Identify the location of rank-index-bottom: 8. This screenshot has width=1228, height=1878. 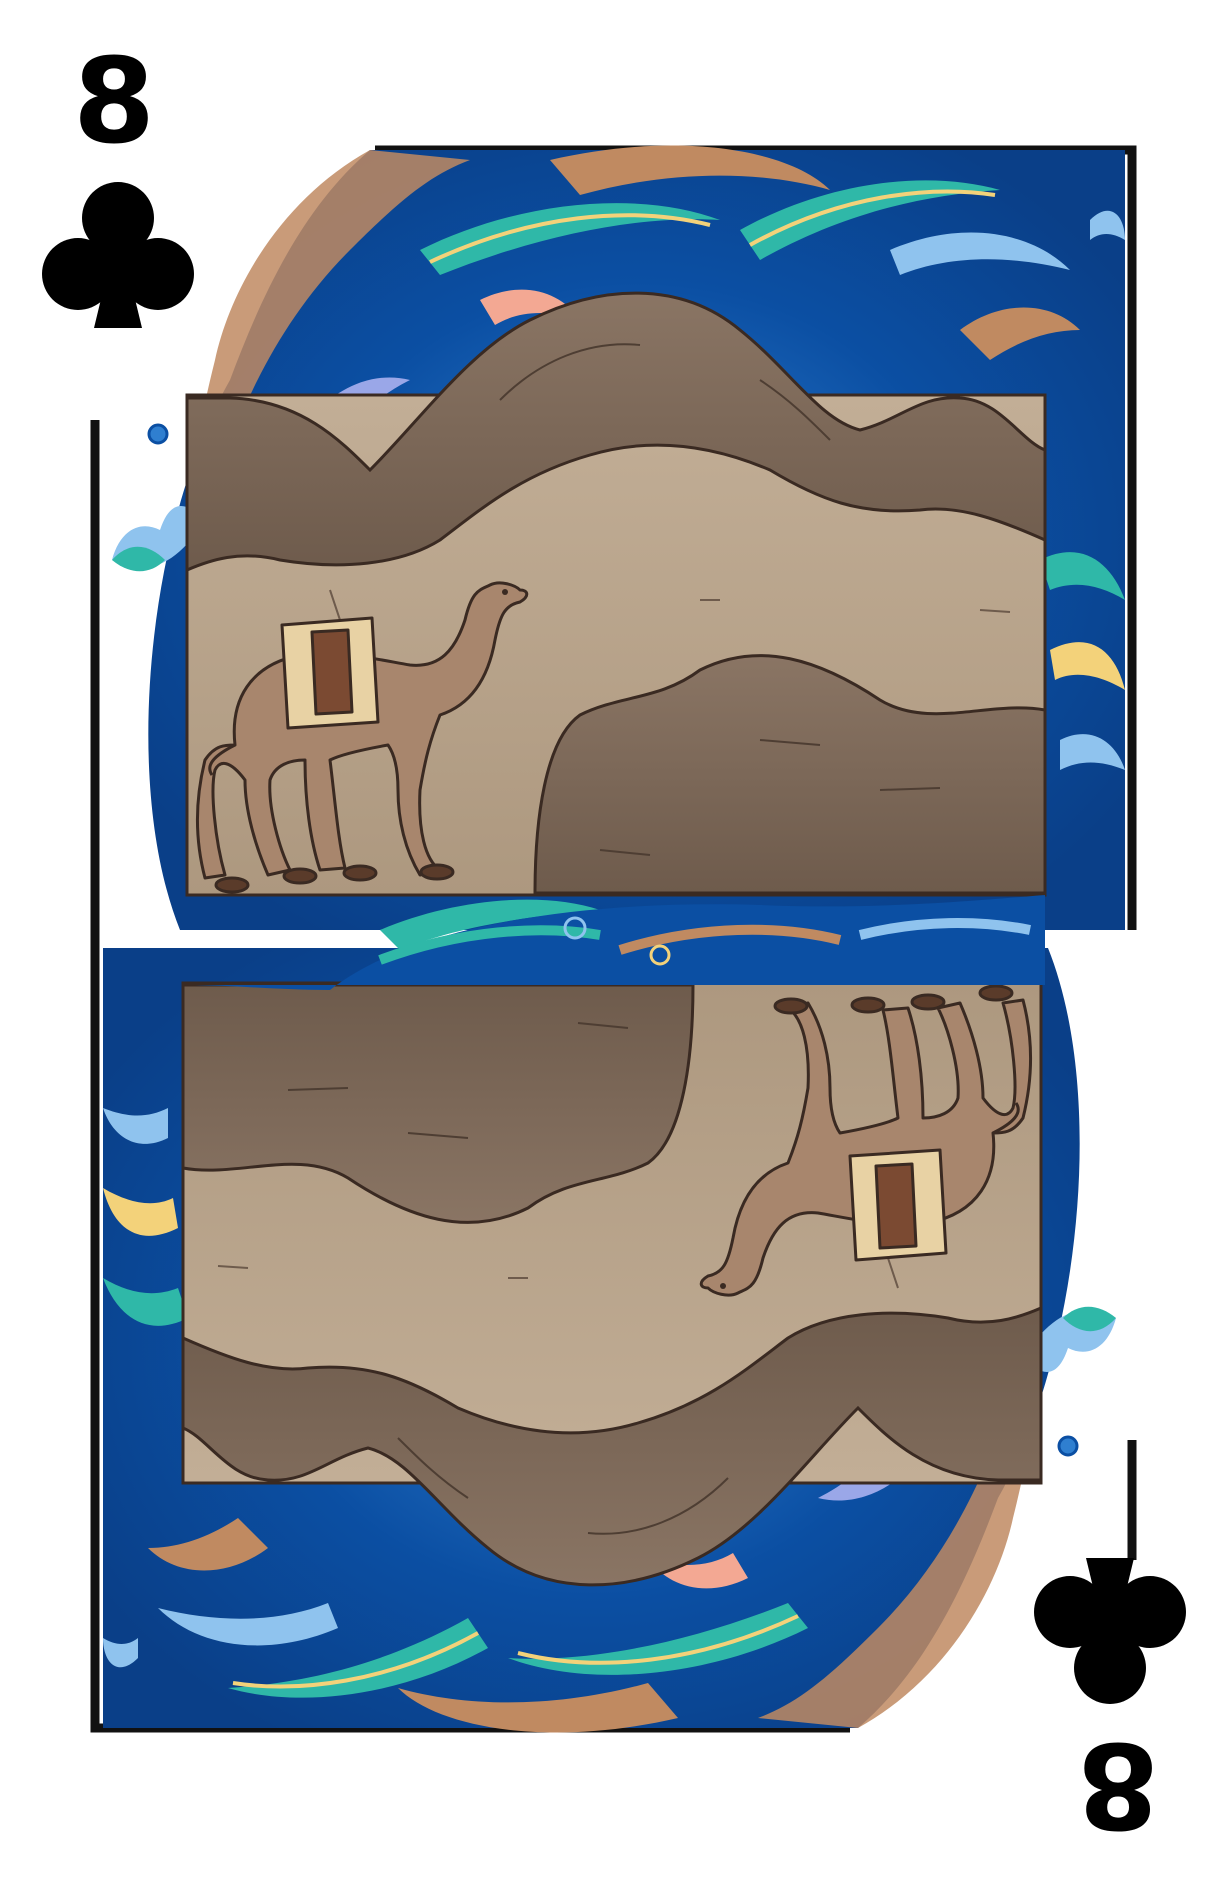
(1118, 1785).